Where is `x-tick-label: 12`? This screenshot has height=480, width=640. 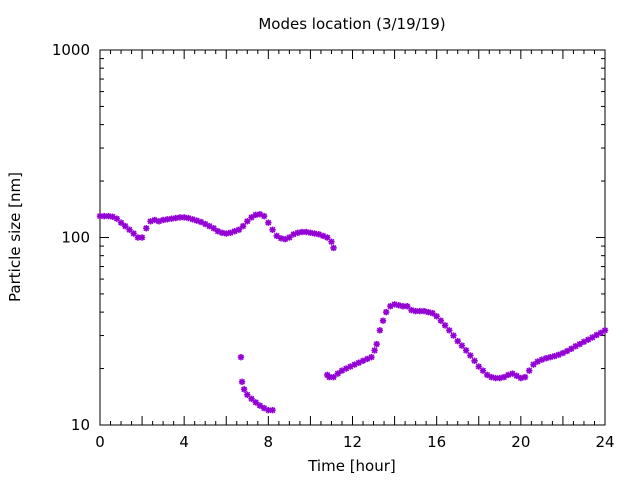
x-tick-label: 12 is located at coordinates (352, 442).